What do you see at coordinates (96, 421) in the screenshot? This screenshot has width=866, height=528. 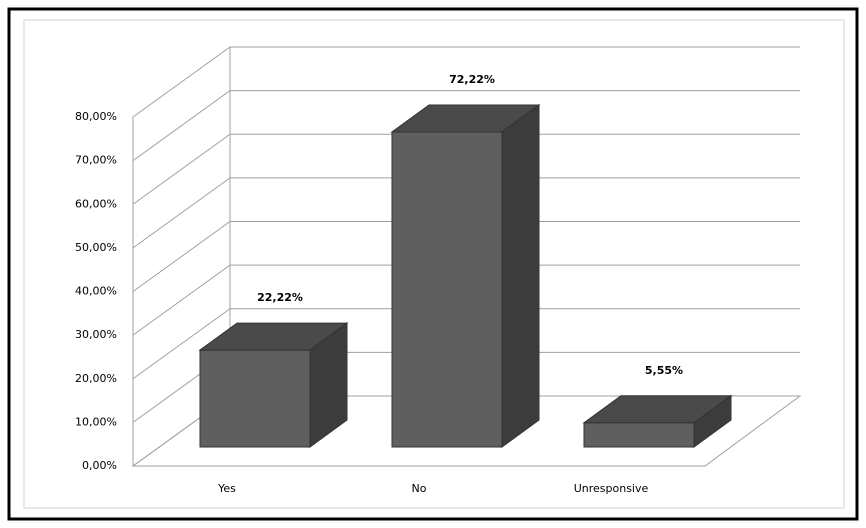 I see `y-tick-label: 10,00%` at bounding box center [96, 421].